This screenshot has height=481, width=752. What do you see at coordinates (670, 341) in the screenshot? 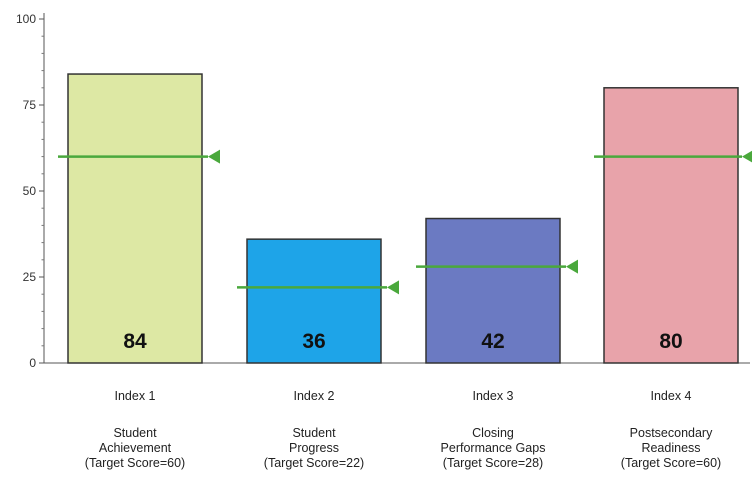
I see `bar-value-label: 80` at bounding box center [670, 341].